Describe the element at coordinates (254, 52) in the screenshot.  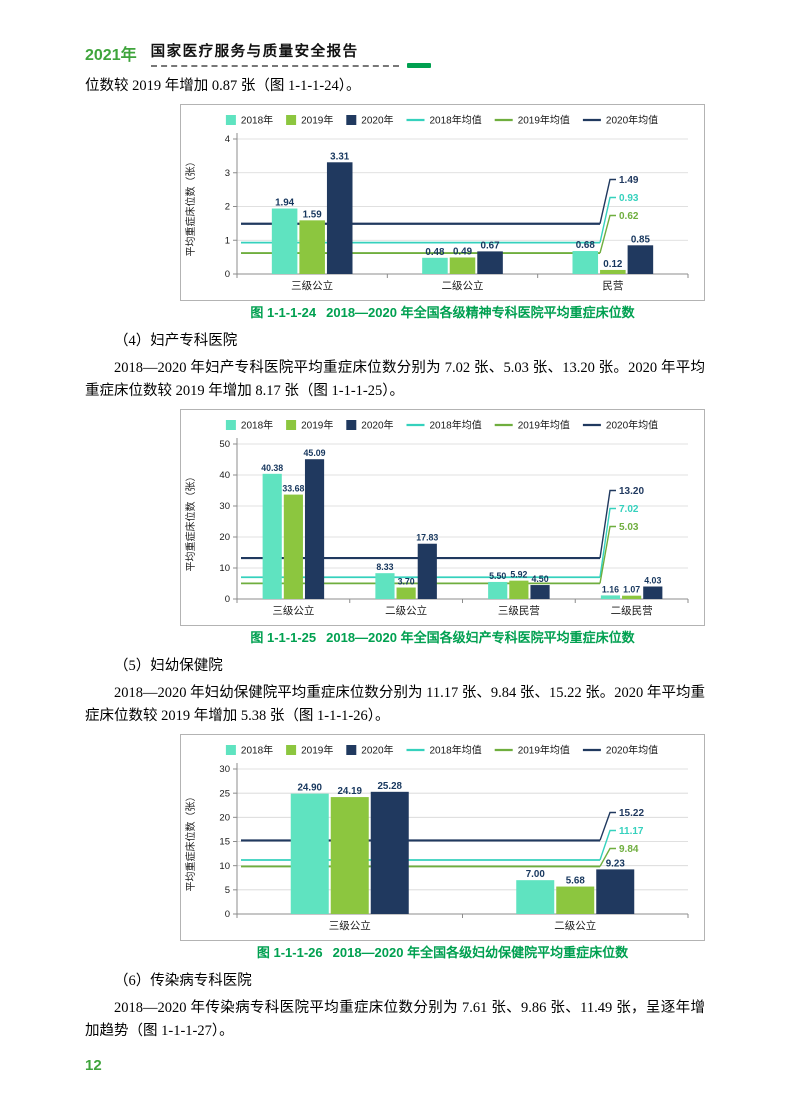
I see `report-title: 国家医疗服务与质量安全报告` at that location.